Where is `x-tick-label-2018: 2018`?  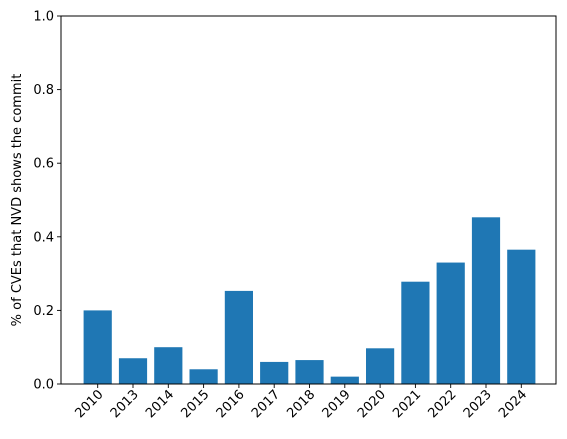
x-tick-label-2018: 2018 is located at coordinates (301, 404).